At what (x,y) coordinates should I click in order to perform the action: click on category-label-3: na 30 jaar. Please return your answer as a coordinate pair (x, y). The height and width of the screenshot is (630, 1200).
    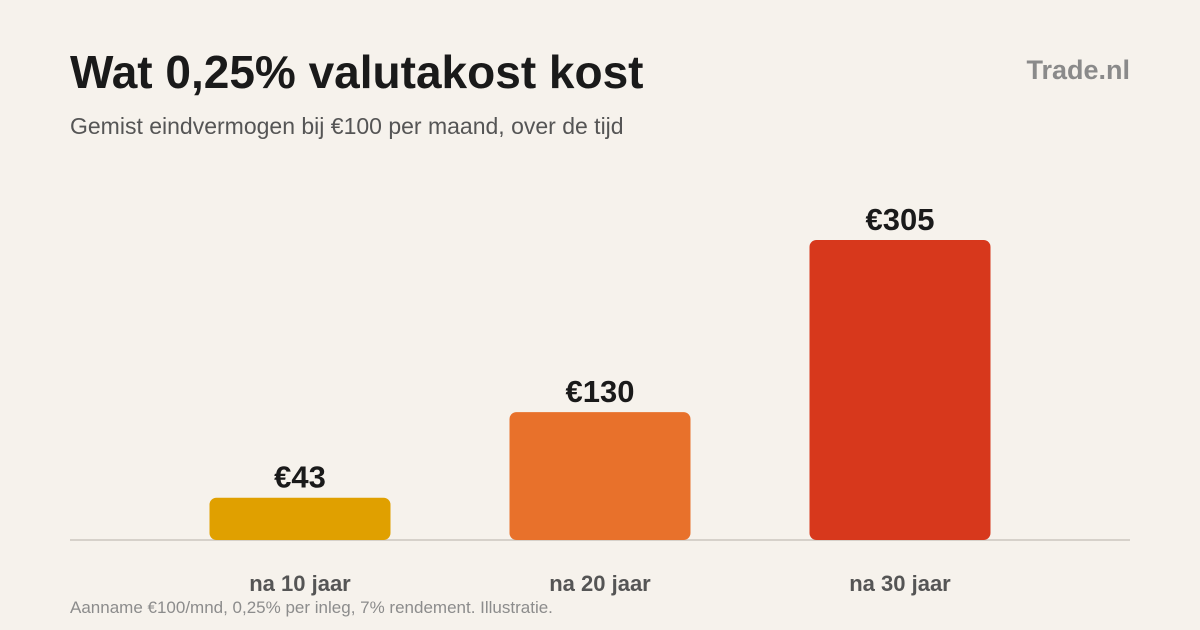
    Looking at the image, I should click on (900, 583).